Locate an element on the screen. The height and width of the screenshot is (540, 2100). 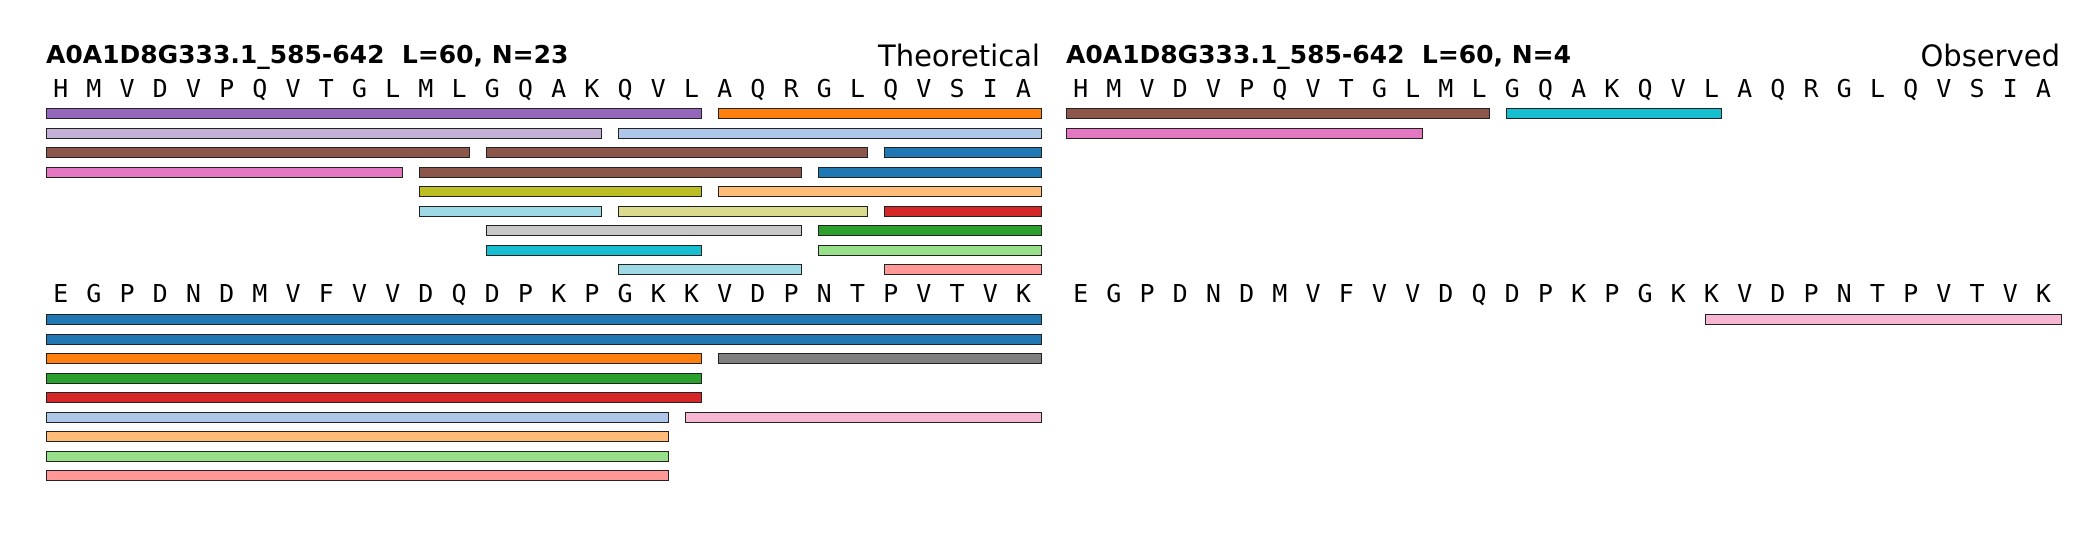
theoretical-panel-title: A0A1D8G333.1_585-642 L=60, N=23 is located at coordinates (307, 54).